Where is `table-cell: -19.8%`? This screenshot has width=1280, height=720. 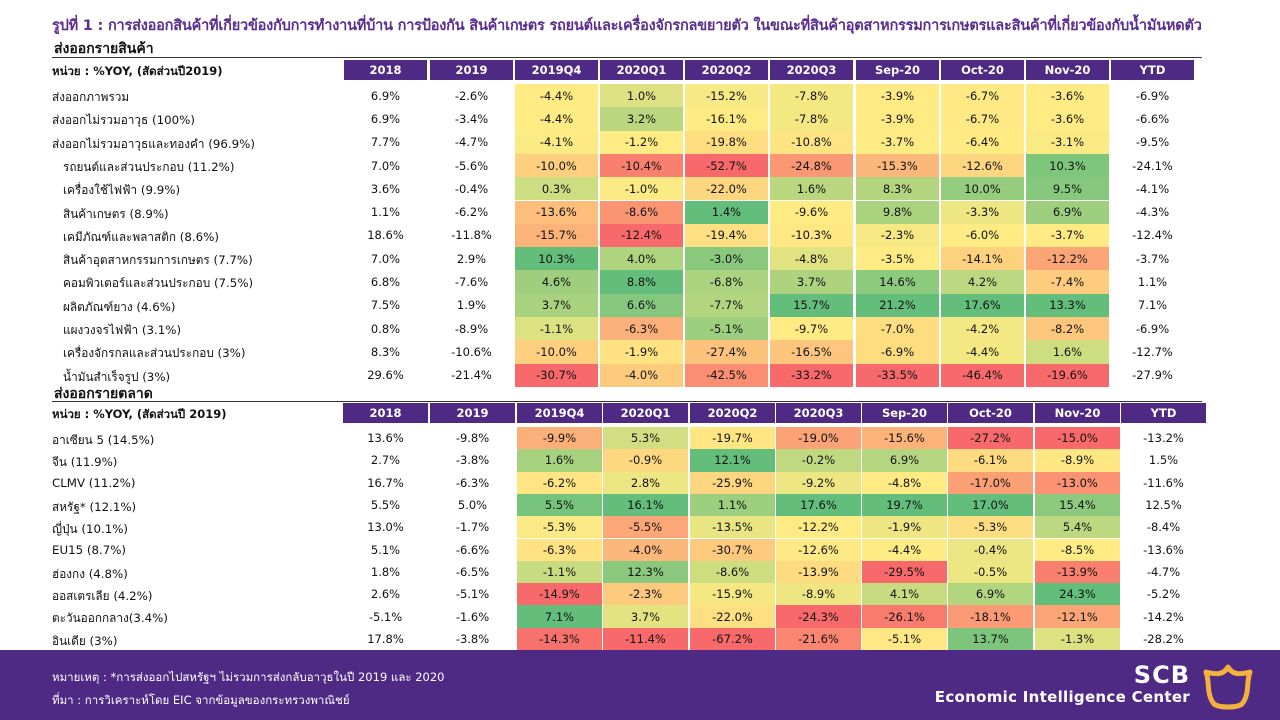
table-cell: -19.8% is located at coordinates (726, 142).